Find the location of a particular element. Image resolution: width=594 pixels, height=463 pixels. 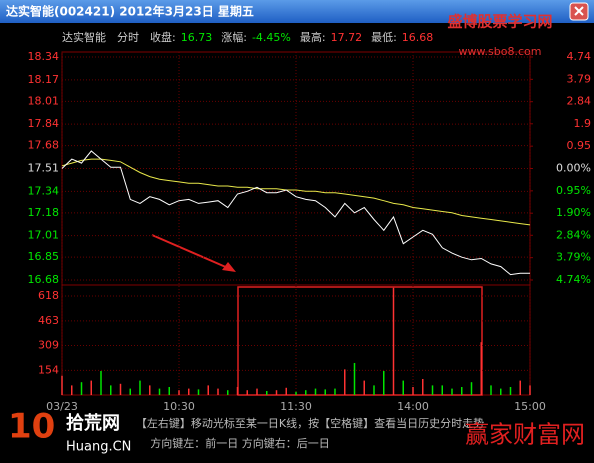

volume-tick-label: 154 is located at coordinates (48, 369).